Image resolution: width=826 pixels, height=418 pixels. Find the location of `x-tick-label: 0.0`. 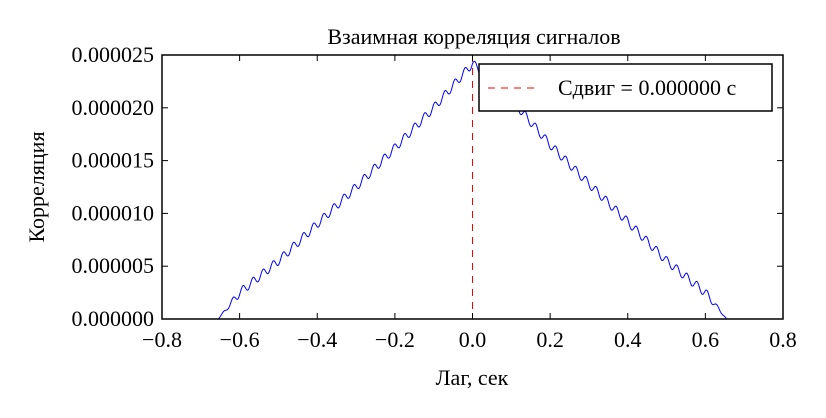

x-tick-label: 0.0 is located at coordinates (473, 339).